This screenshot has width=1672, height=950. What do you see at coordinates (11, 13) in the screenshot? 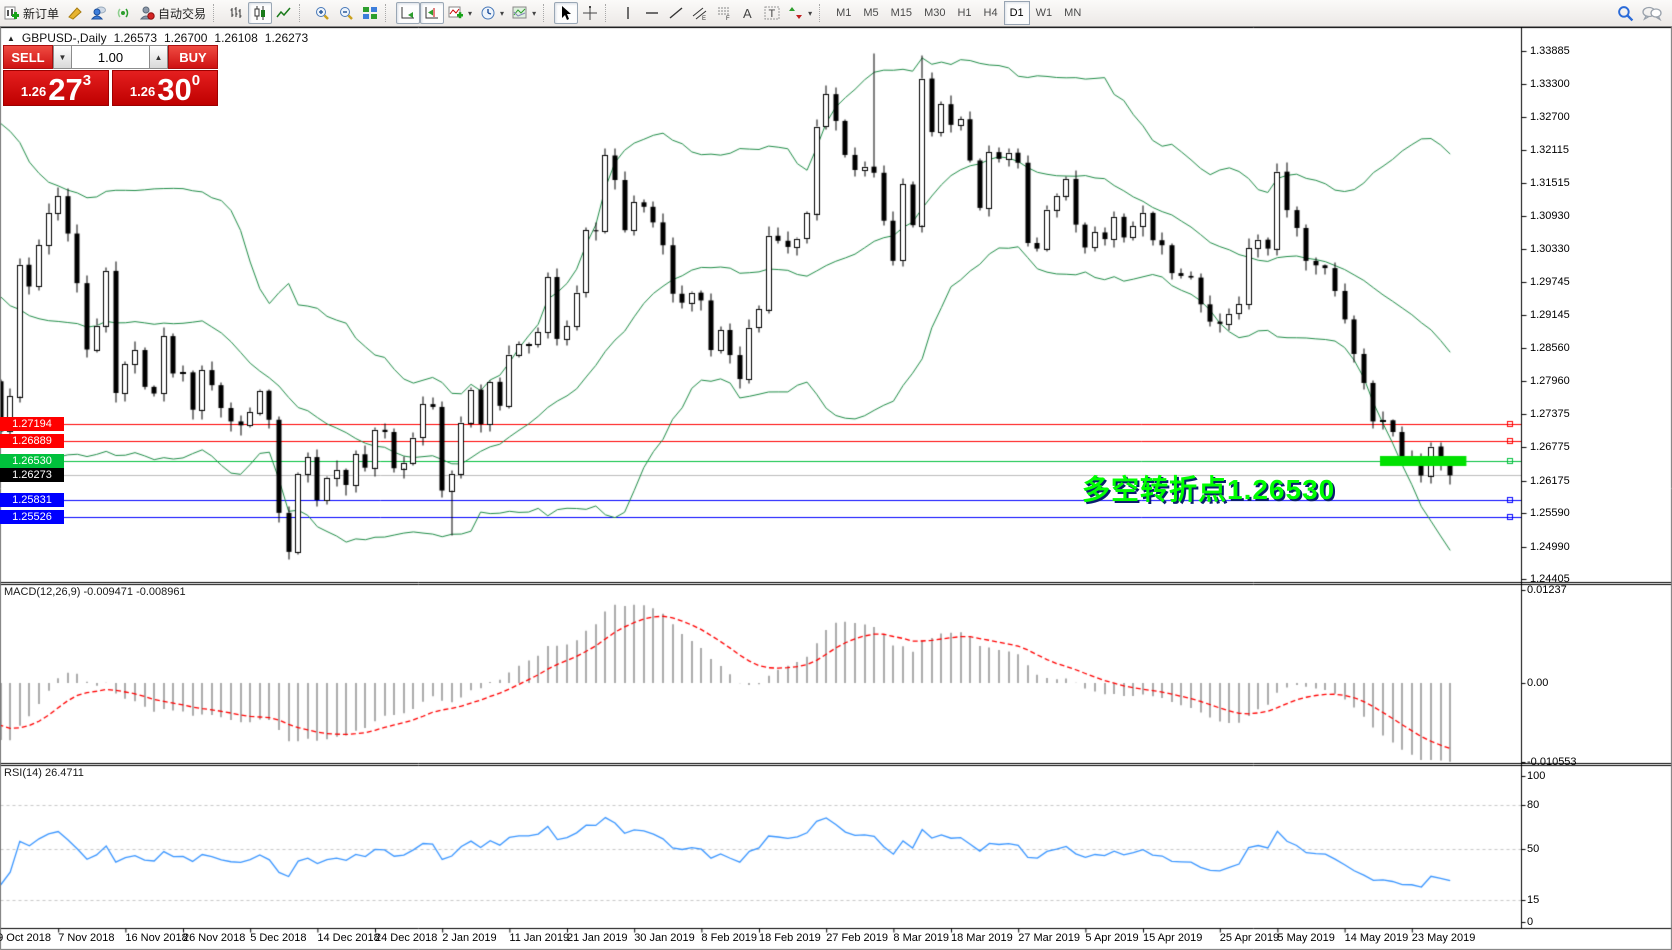
I see `new-order-icon` at bounding box center [11, 13].